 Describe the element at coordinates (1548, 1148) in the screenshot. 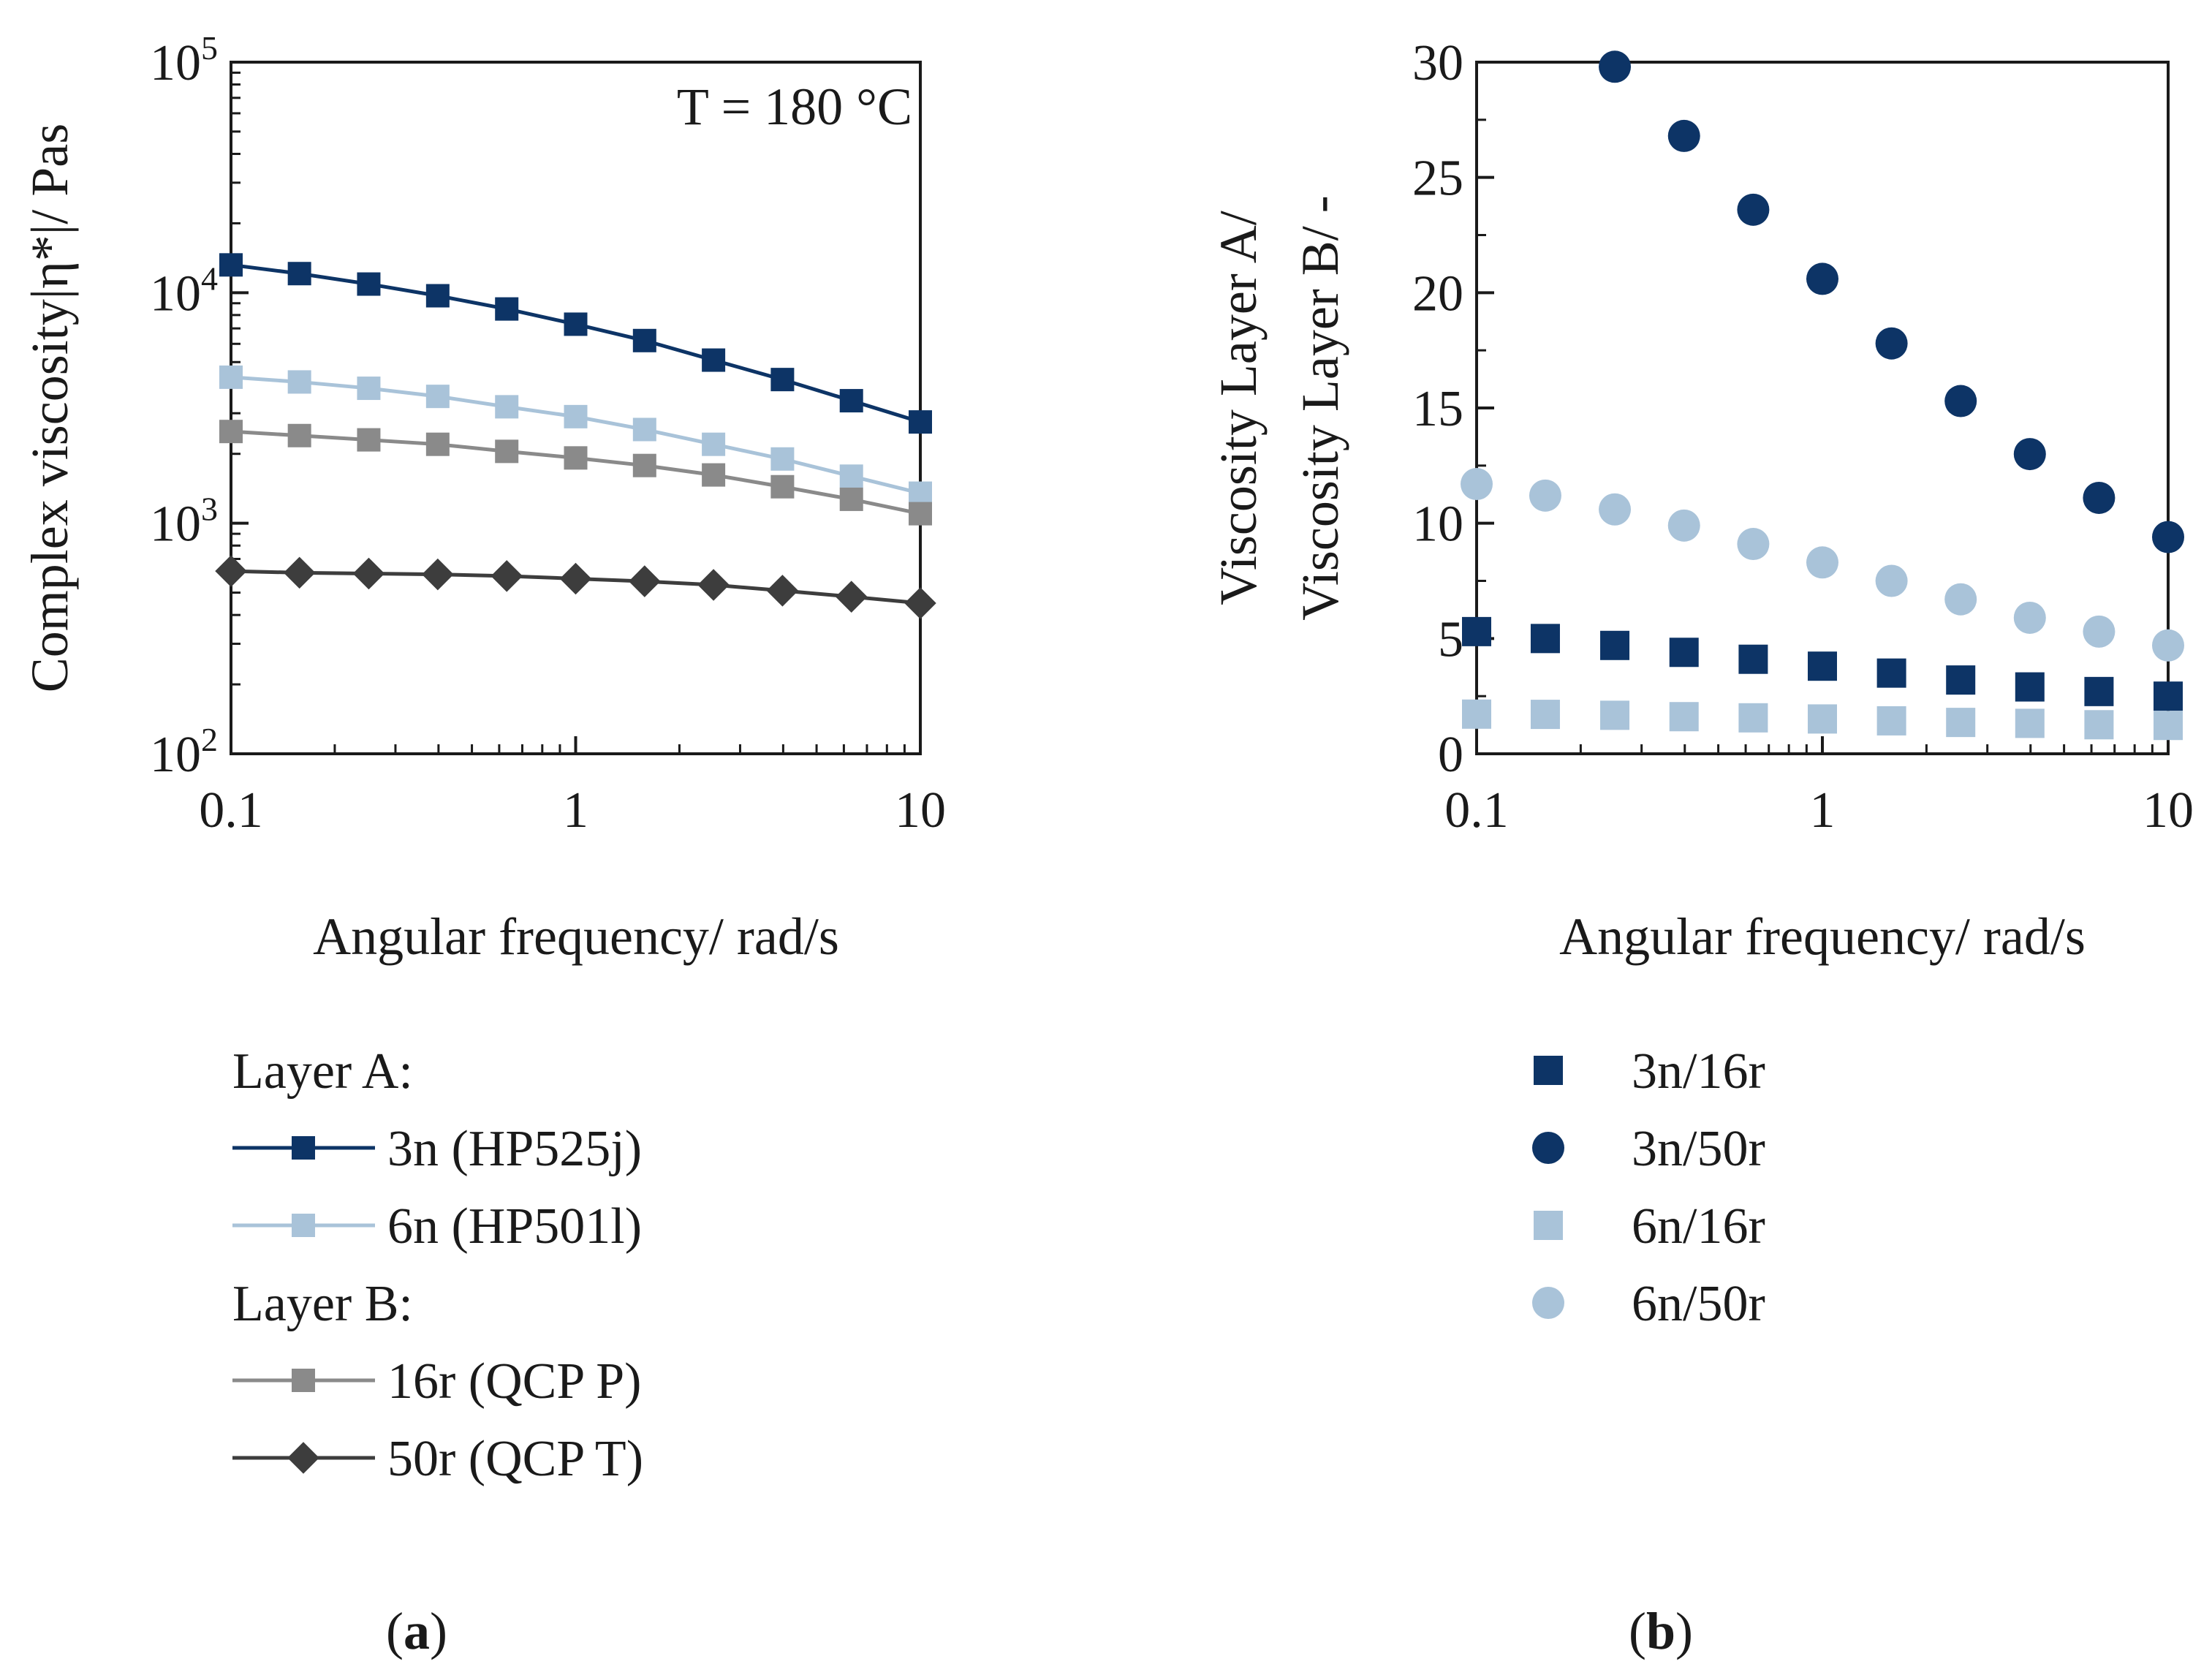

I see `panel-b-legend-marker-3n-50r` at that location.